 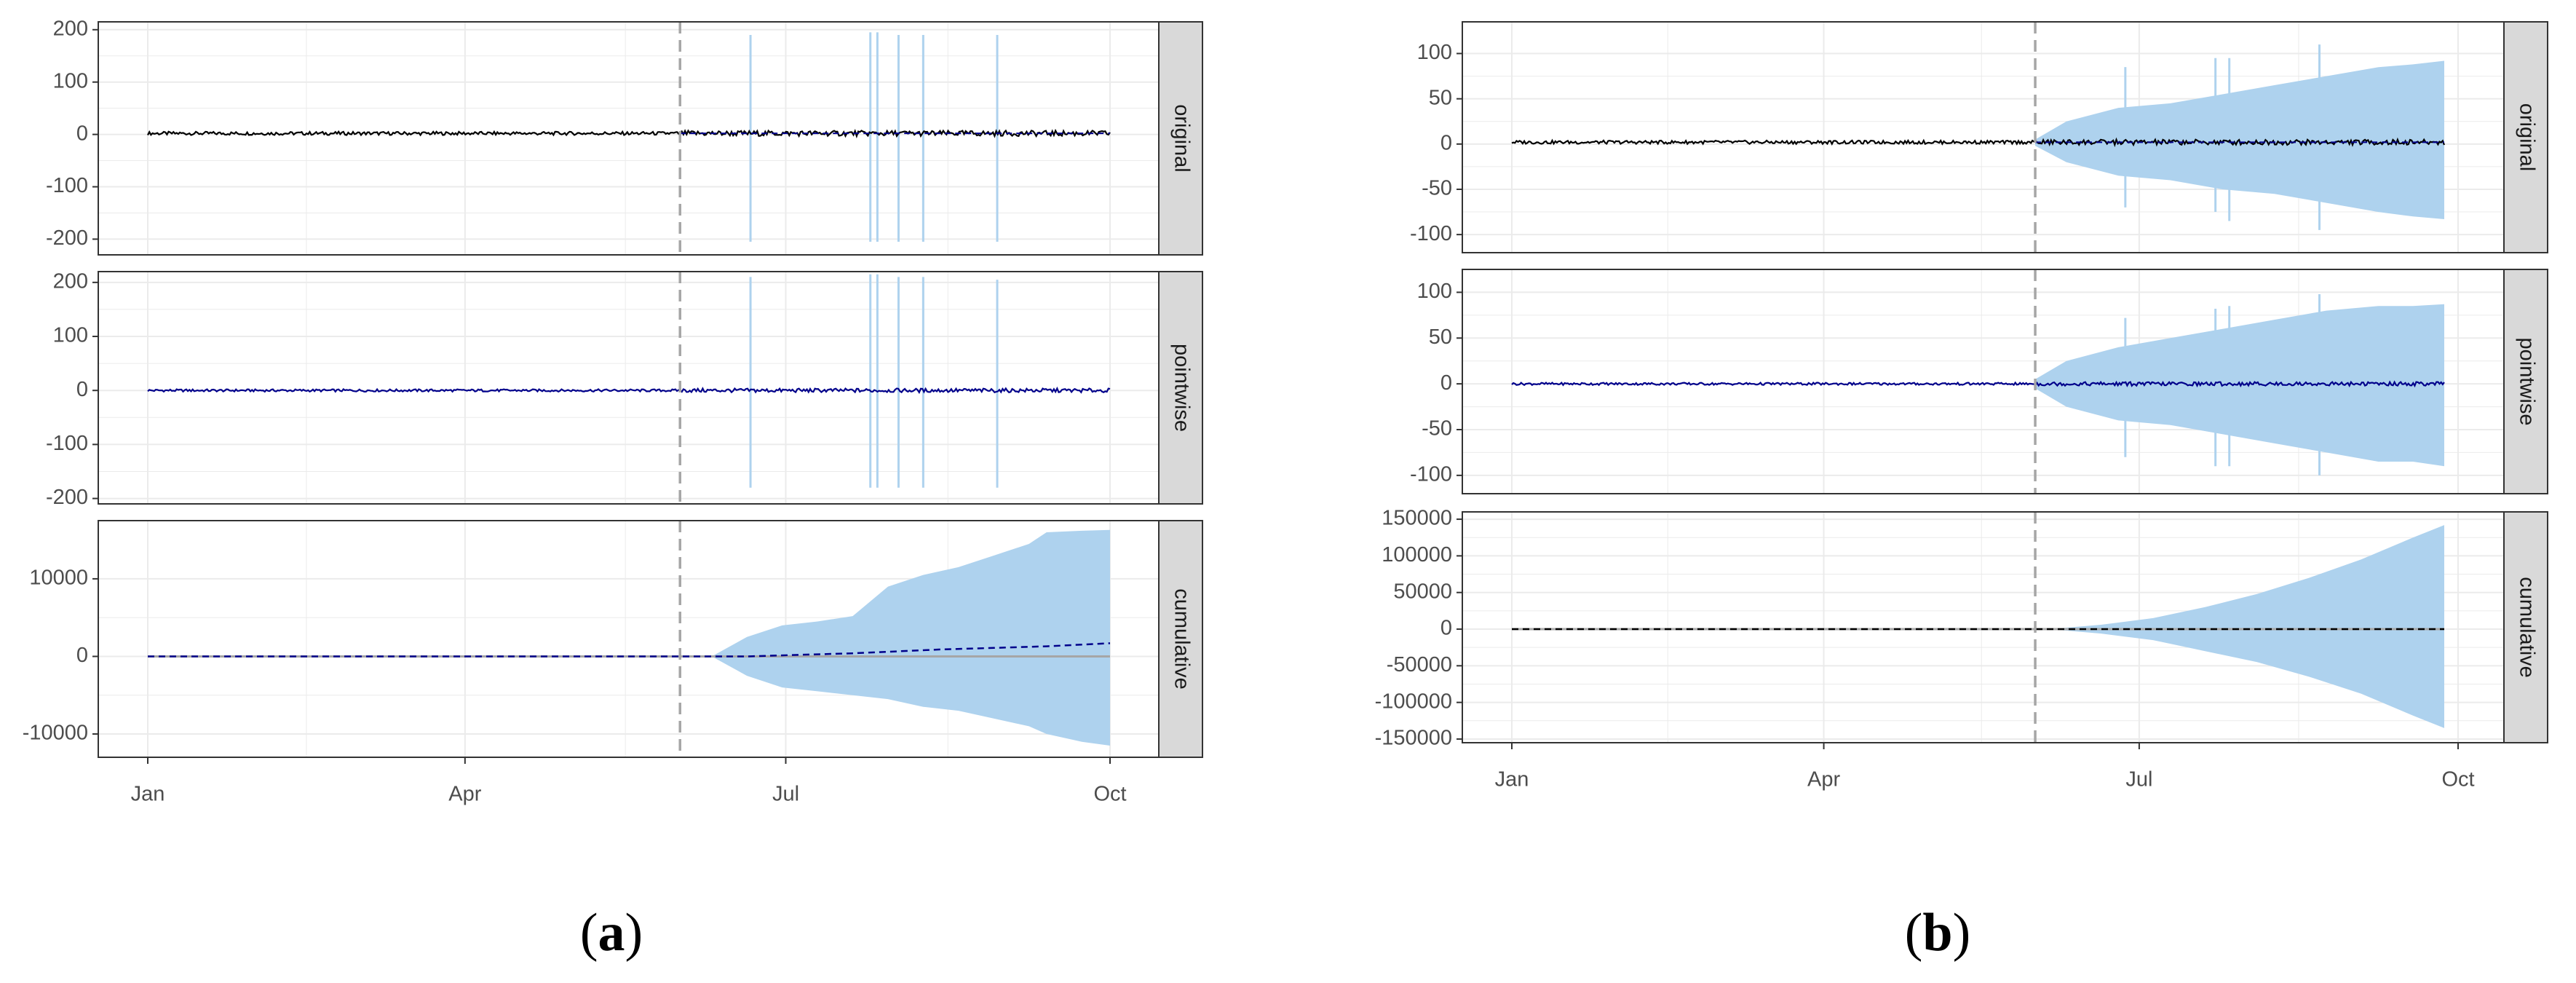 What do you see at coordinates (1422, 591) in the screenshot?
I see `y-tick-label: 50000` at bounding box center [1422, 591].